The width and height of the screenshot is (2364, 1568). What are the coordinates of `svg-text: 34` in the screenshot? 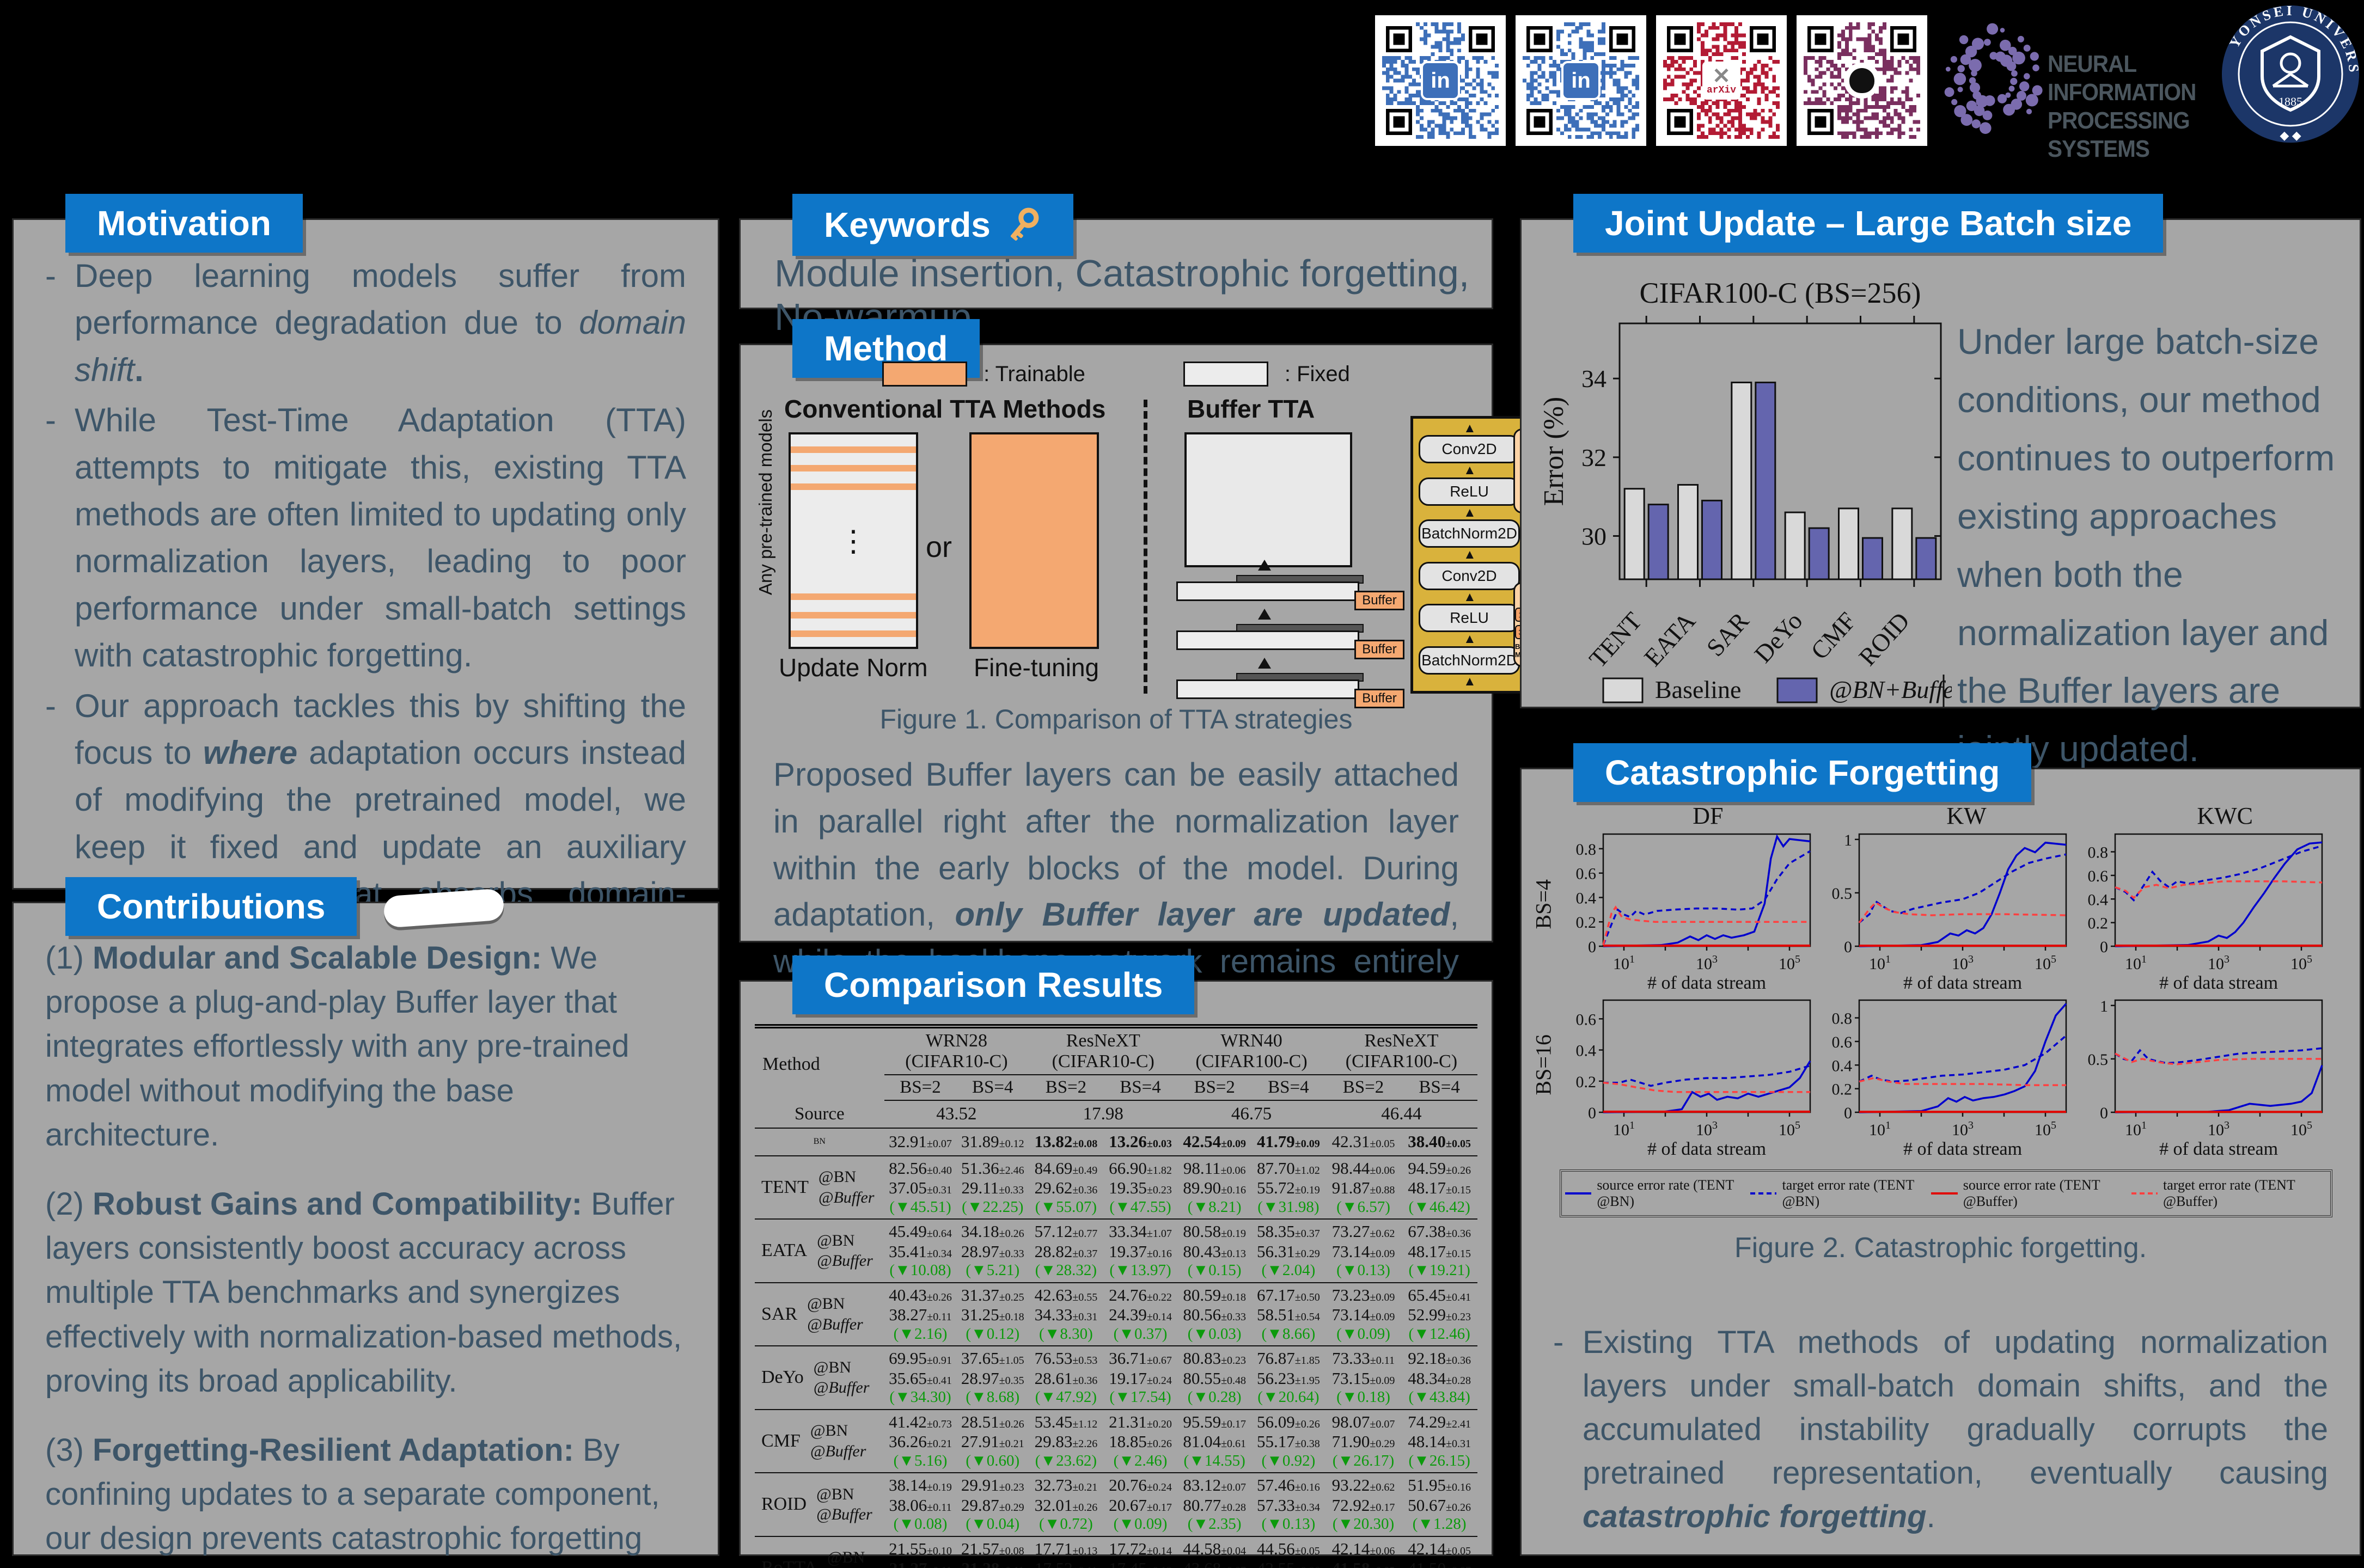 It's located at (1593, 379).